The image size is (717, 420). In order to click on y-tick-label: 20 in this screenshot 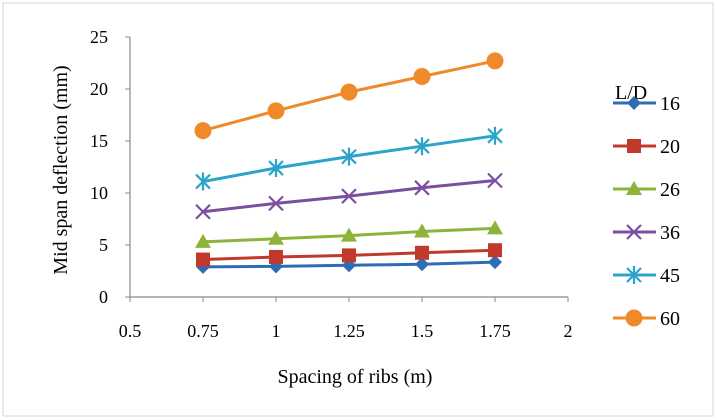, I will do `click(99, 89)`.